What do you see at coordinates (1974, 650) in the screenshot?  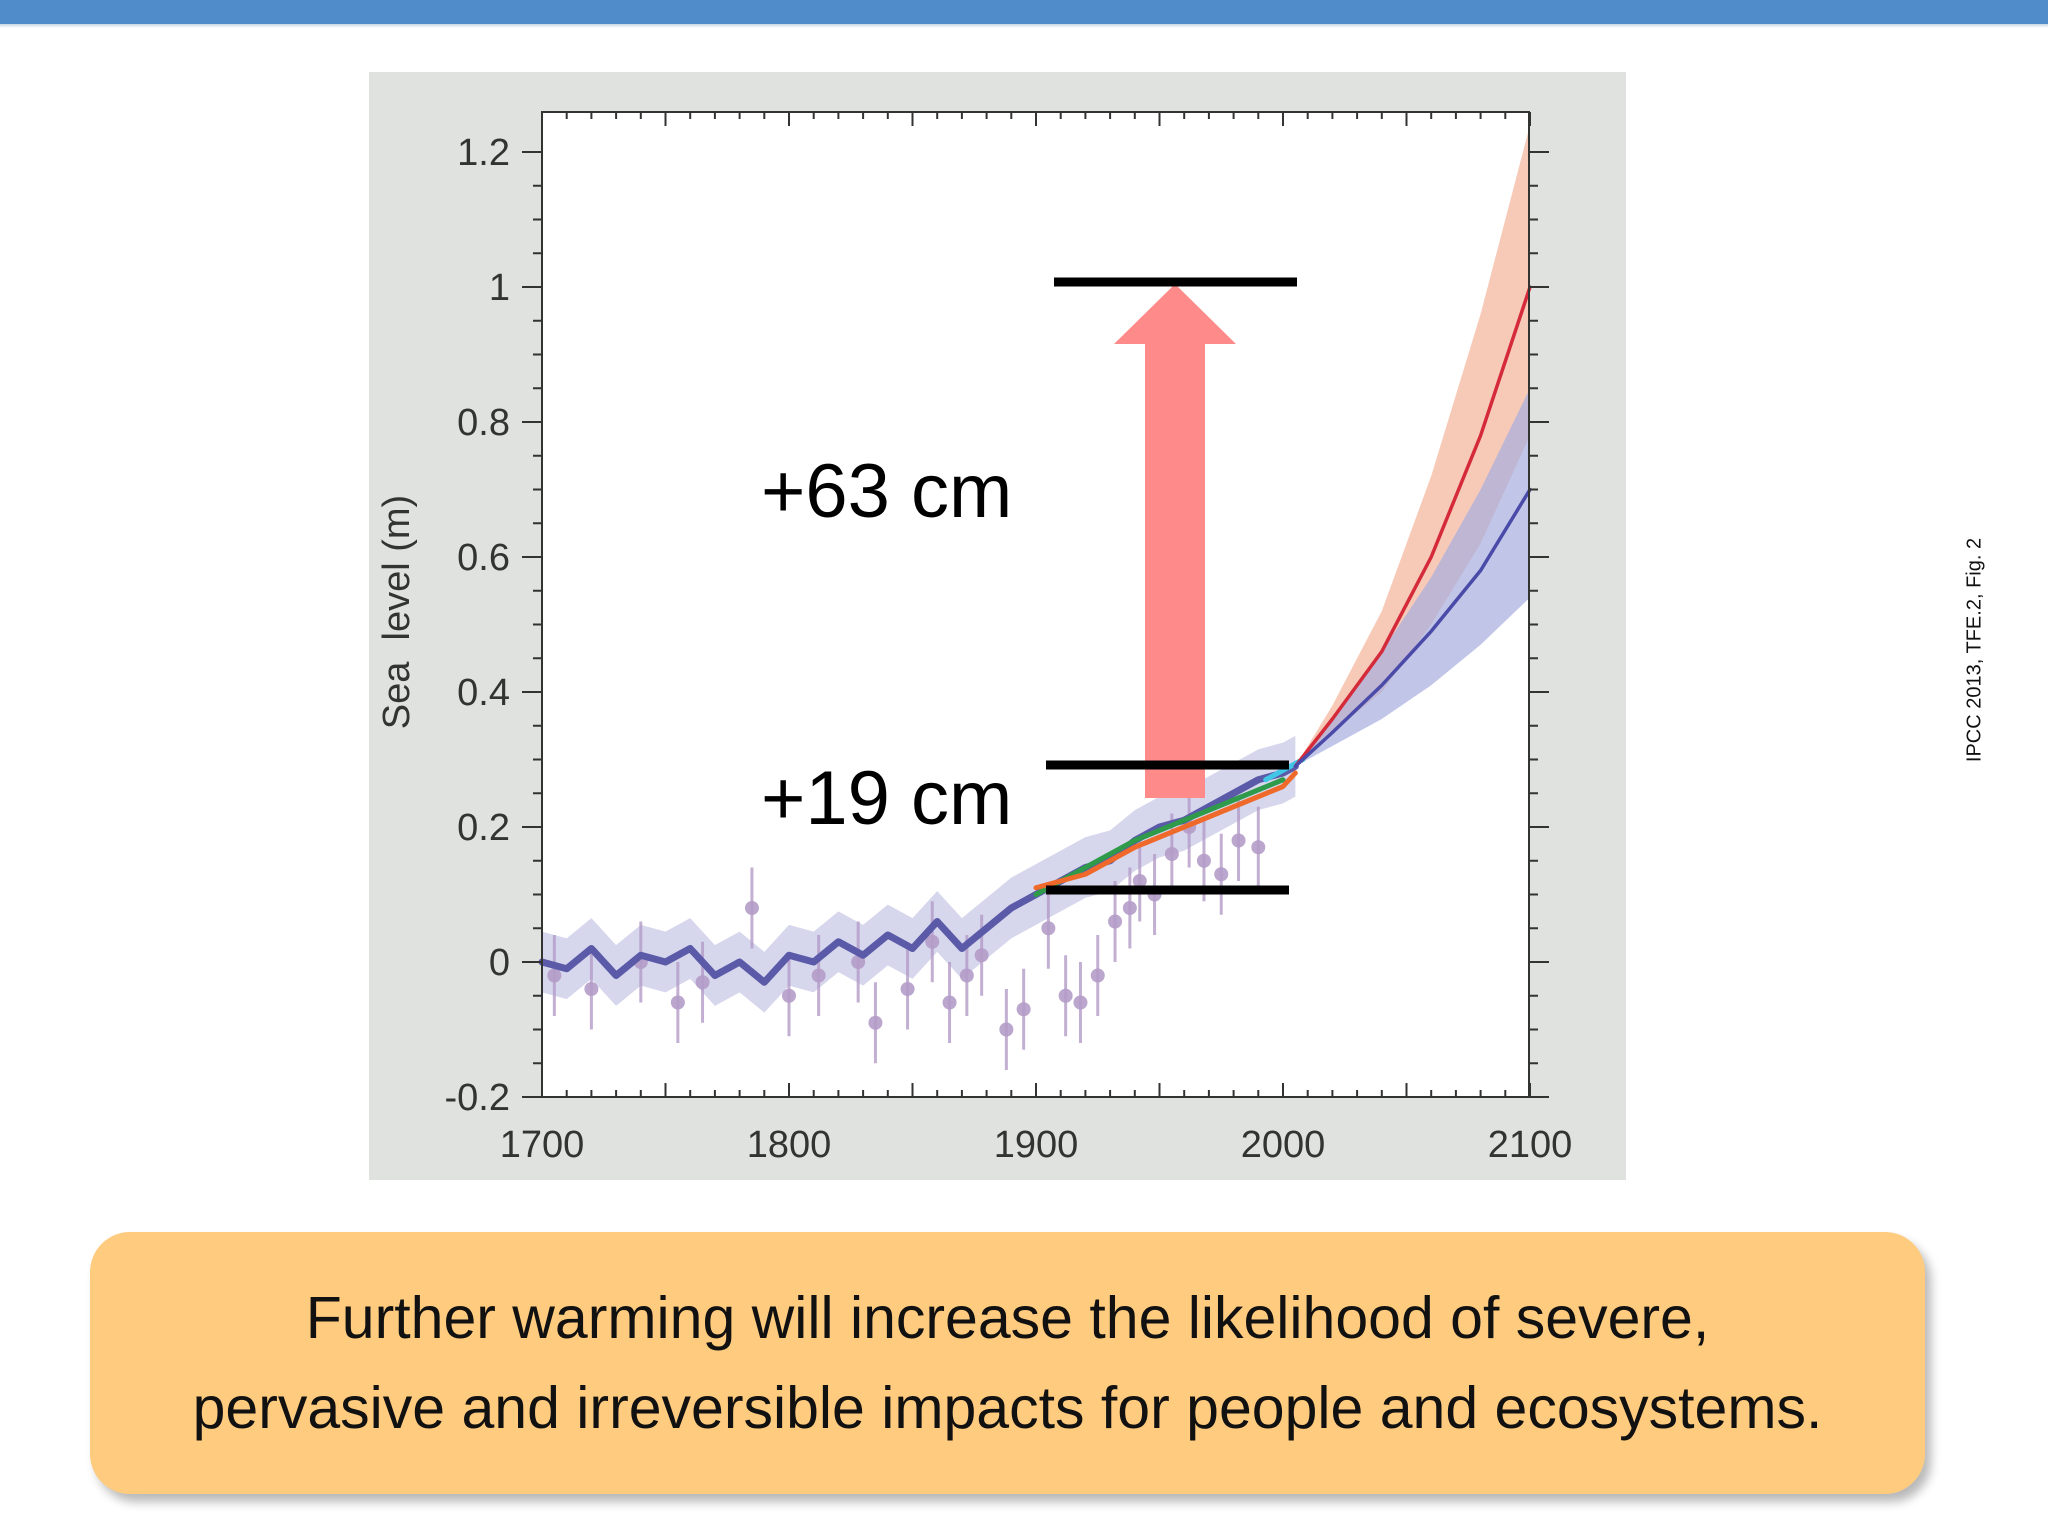 I see `citation-label: IPCC 2013, TFE.2, Fig. 2` at bounding box center [1974, 650].